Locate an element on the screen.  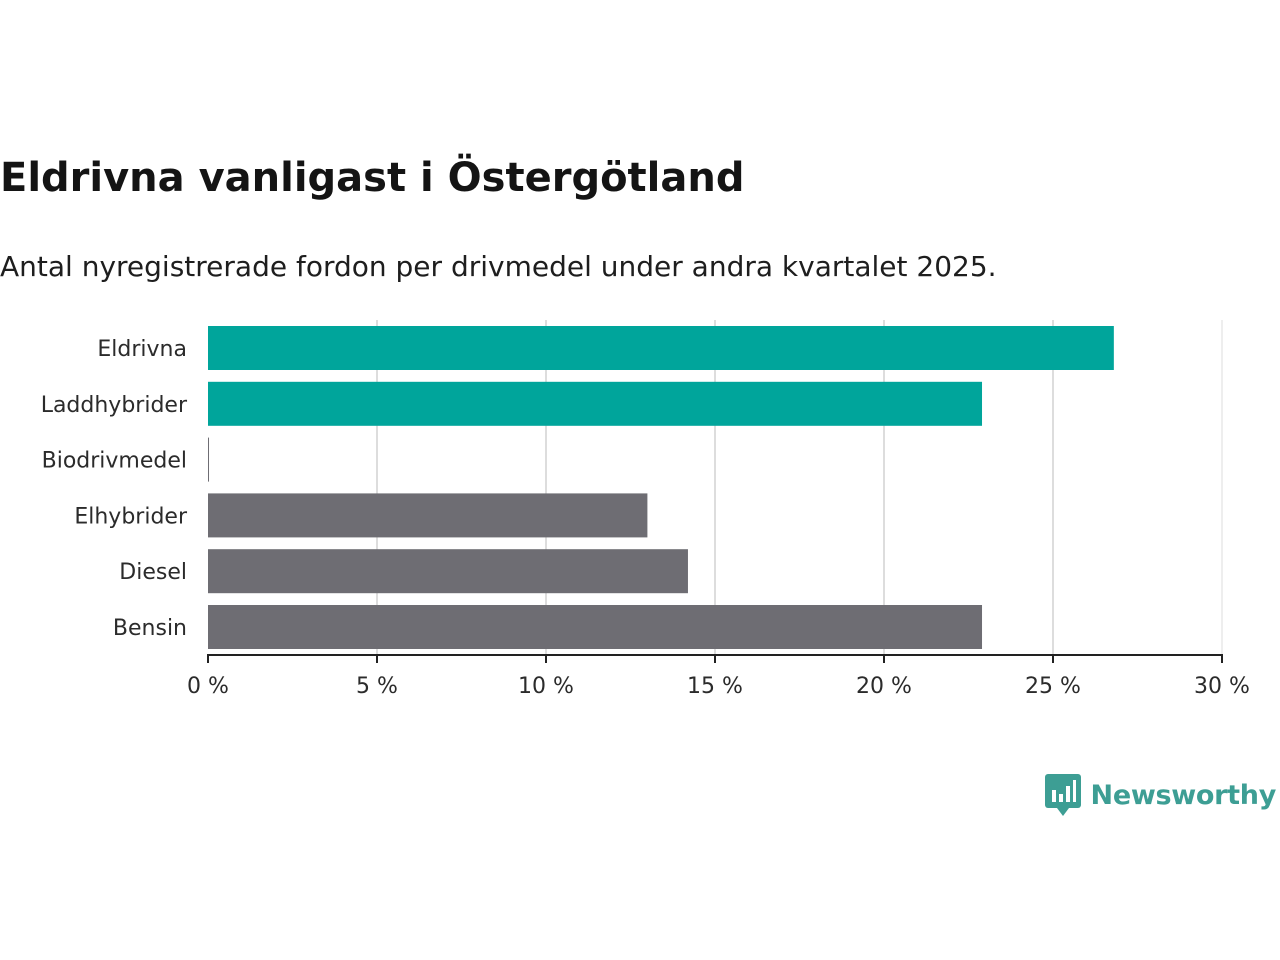
bar-eldrivna is located at coordinates (661, 348).